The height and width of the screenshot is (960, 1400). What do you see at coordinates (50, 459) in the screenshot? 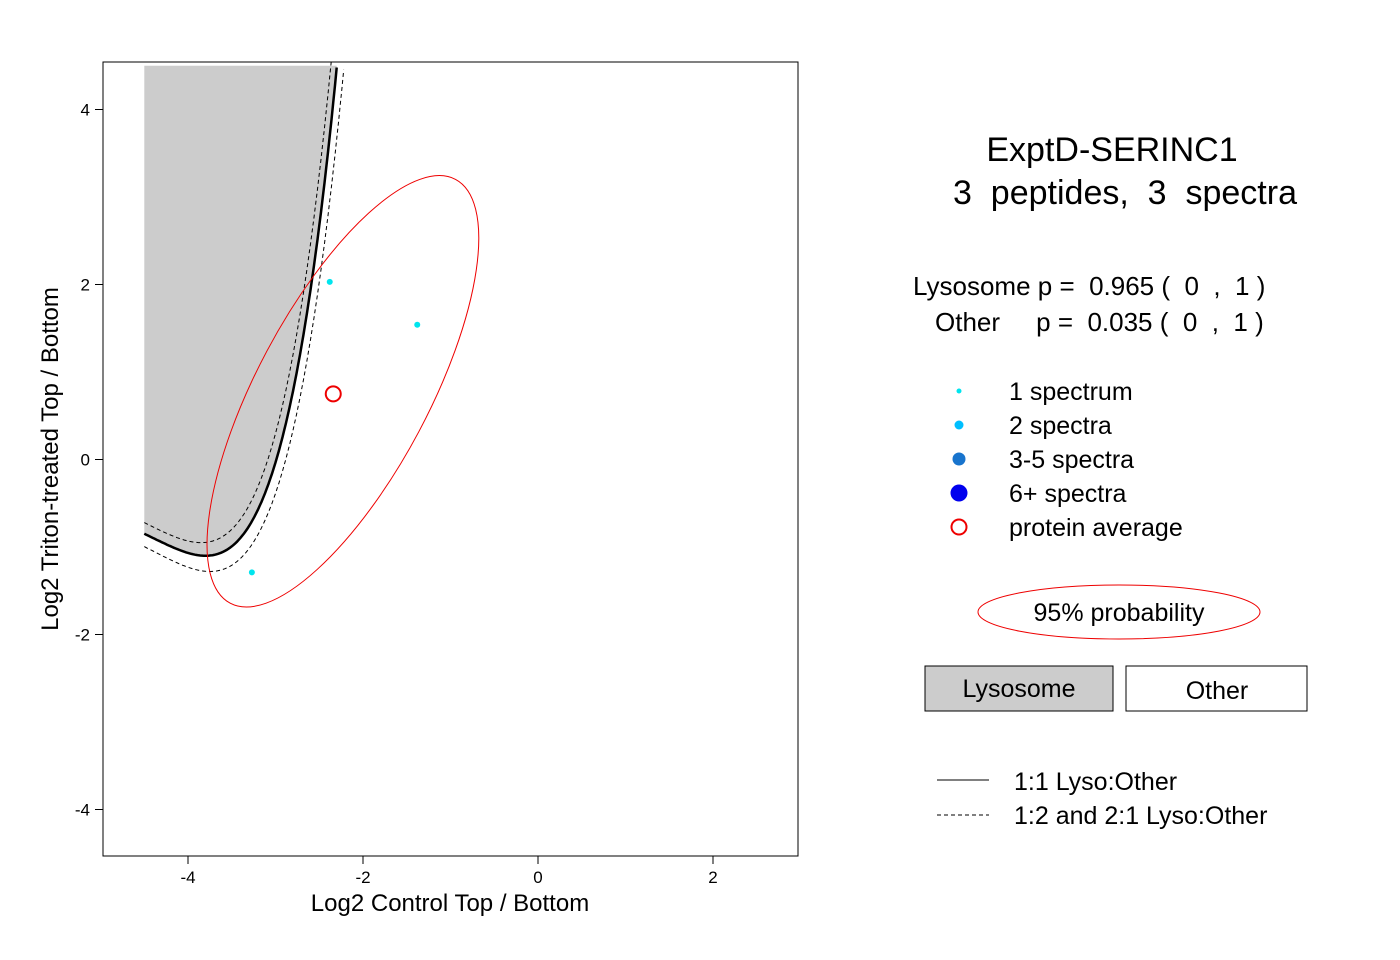
I see `y-axis-label: Log2 Triton-treated Top / Bottom` at bounding box center [50, 459].